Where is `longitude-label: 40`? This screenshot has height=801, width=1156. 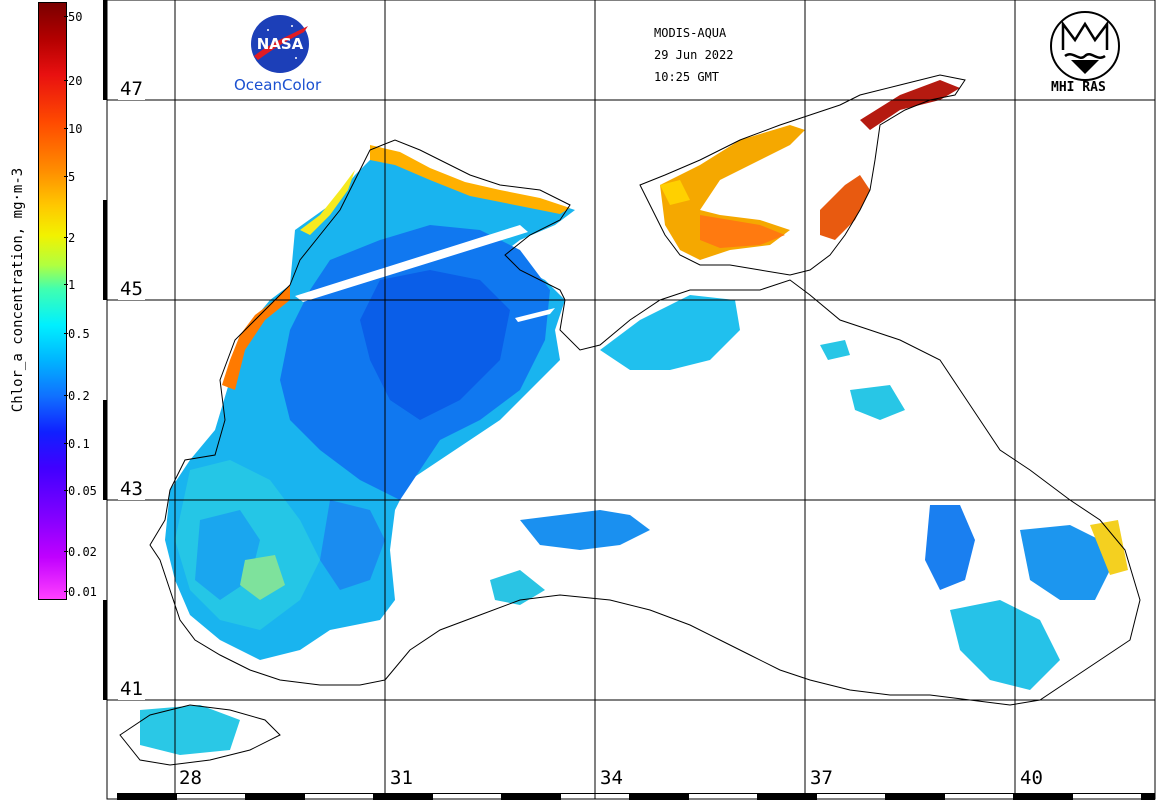 longitude-label: 40 is located at coordinates (1031, 778).